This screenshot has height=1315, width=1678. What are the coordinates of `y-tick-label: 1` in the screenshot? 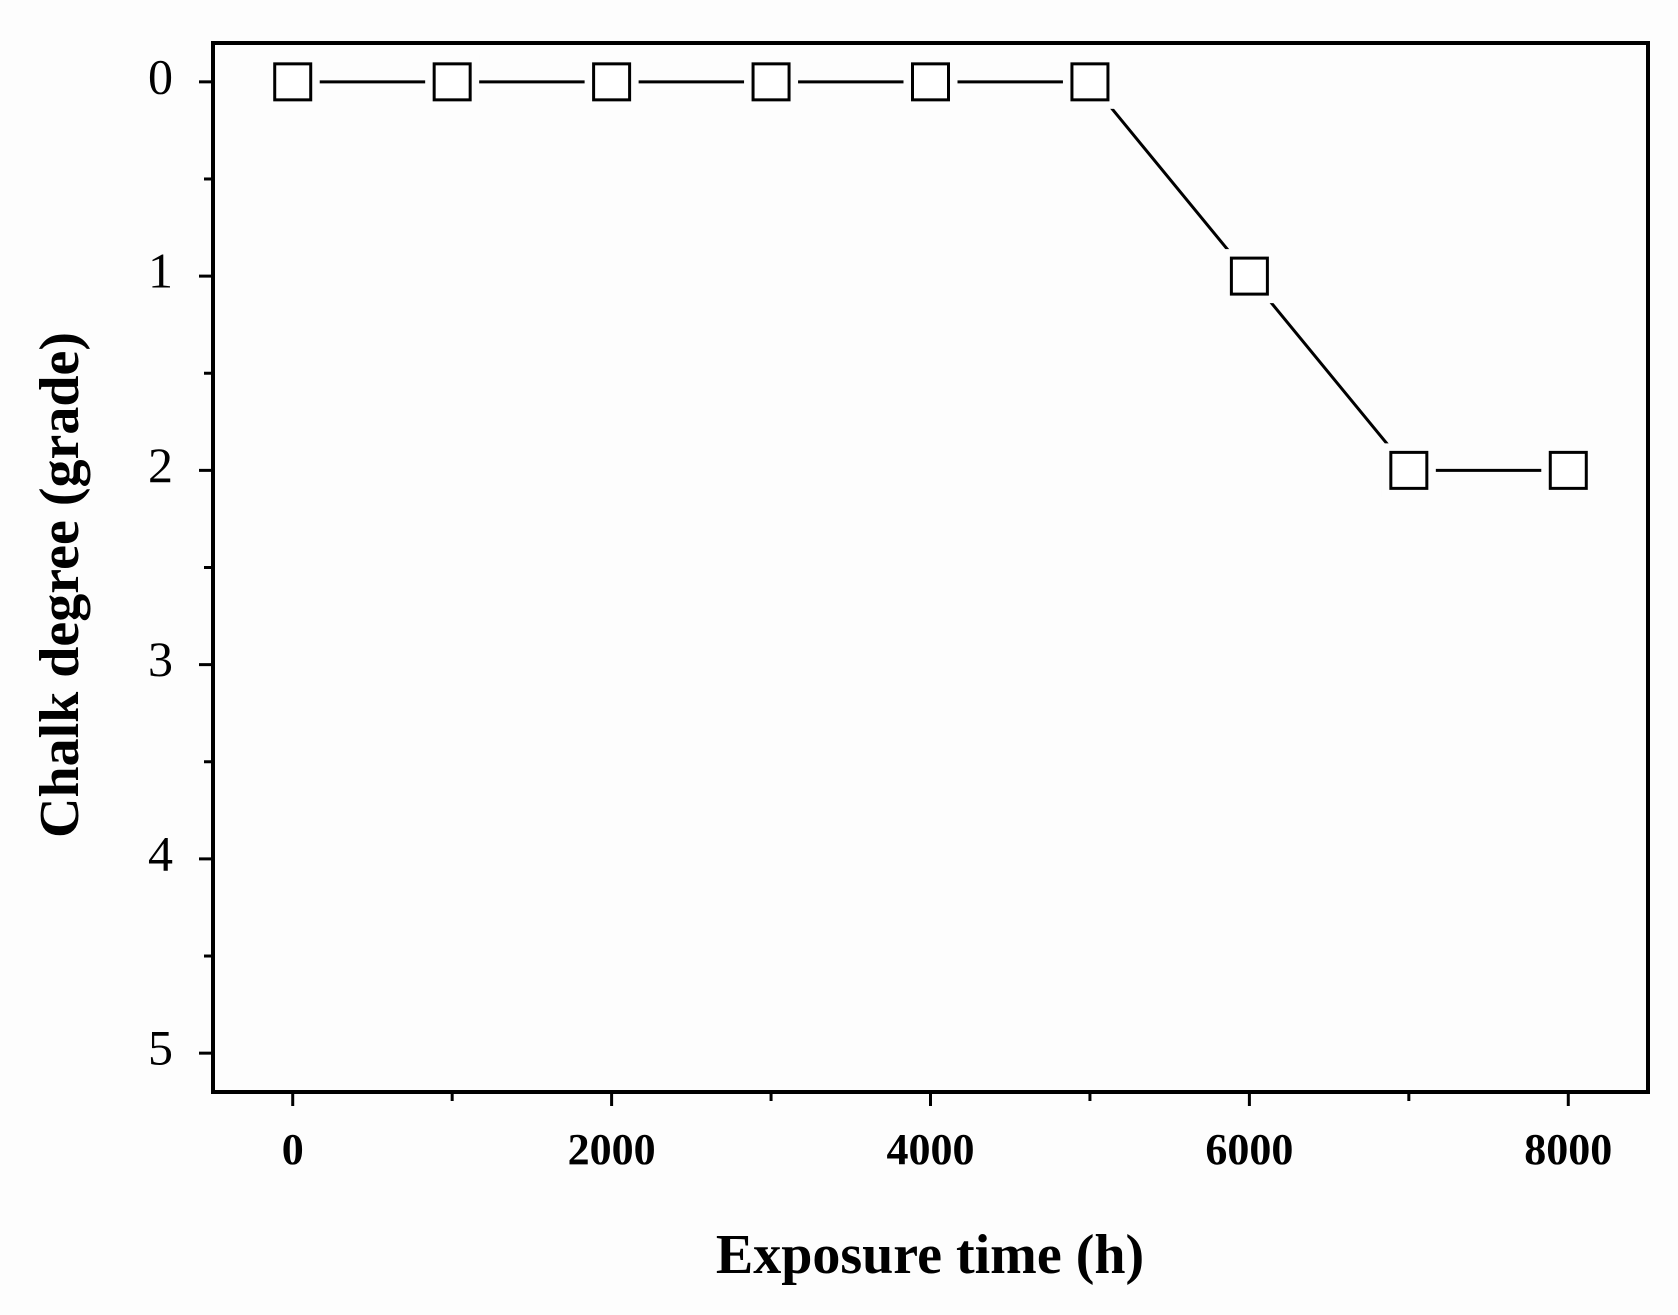 It's located at (160, 271).